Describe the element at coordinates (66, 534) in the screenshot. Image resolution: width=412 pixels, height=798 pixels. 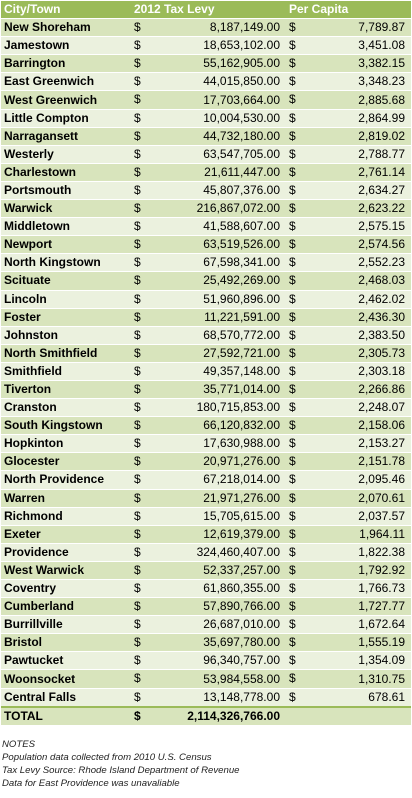
I see `town-name-cell: Exeter` at that location.